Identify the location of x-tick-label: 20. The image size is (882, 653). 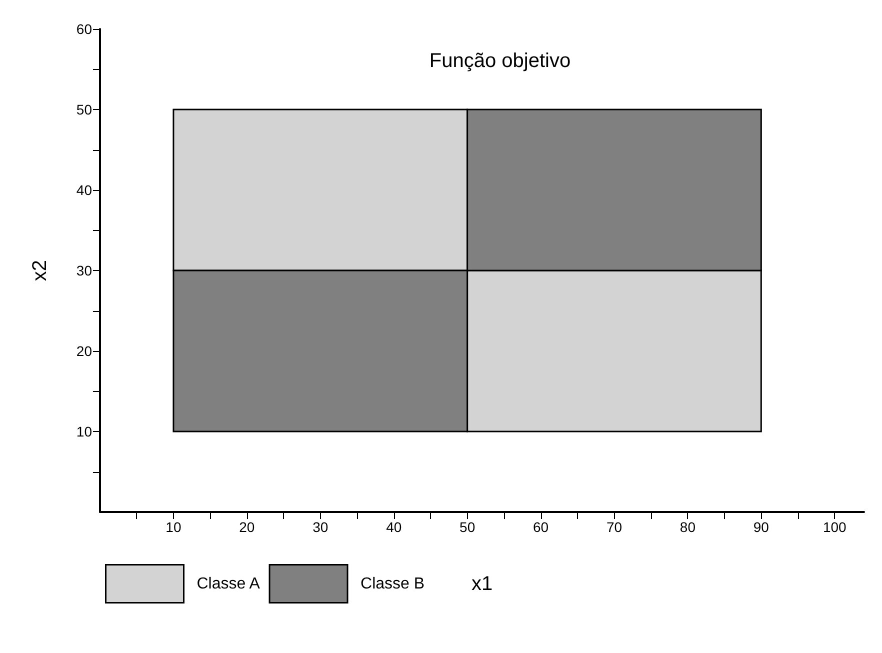
(247, 527).